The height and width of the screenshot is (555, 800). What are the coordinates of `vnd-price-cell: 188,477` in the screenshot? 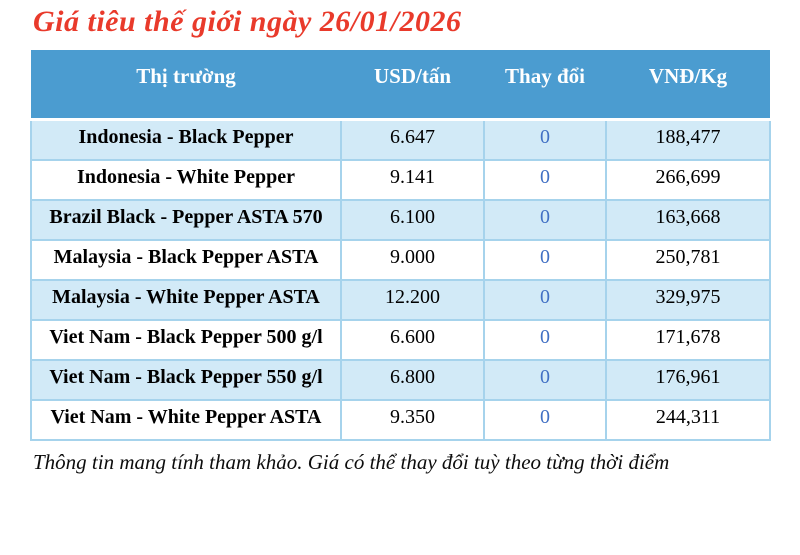 It's located at (688, 139).